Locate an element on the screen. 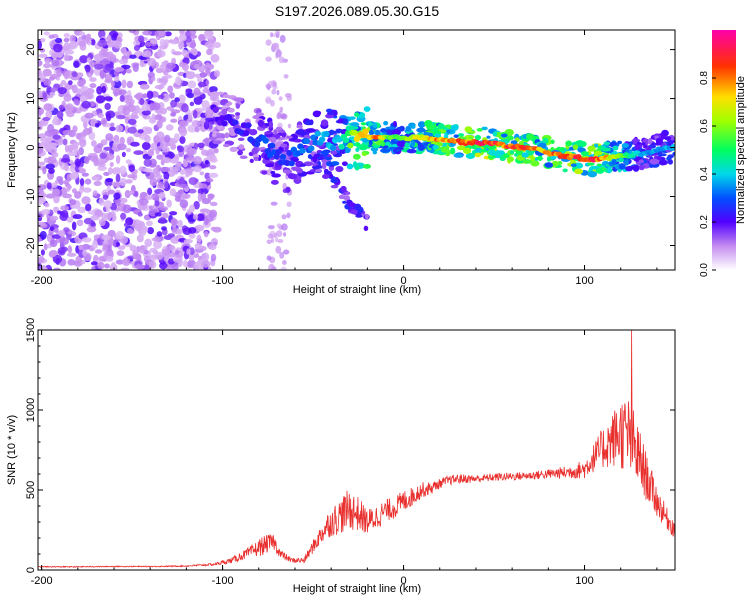 This screenshot has width=750, height=605. spectrogram-xtick-label: 0 is located at coordinates (403, 281).